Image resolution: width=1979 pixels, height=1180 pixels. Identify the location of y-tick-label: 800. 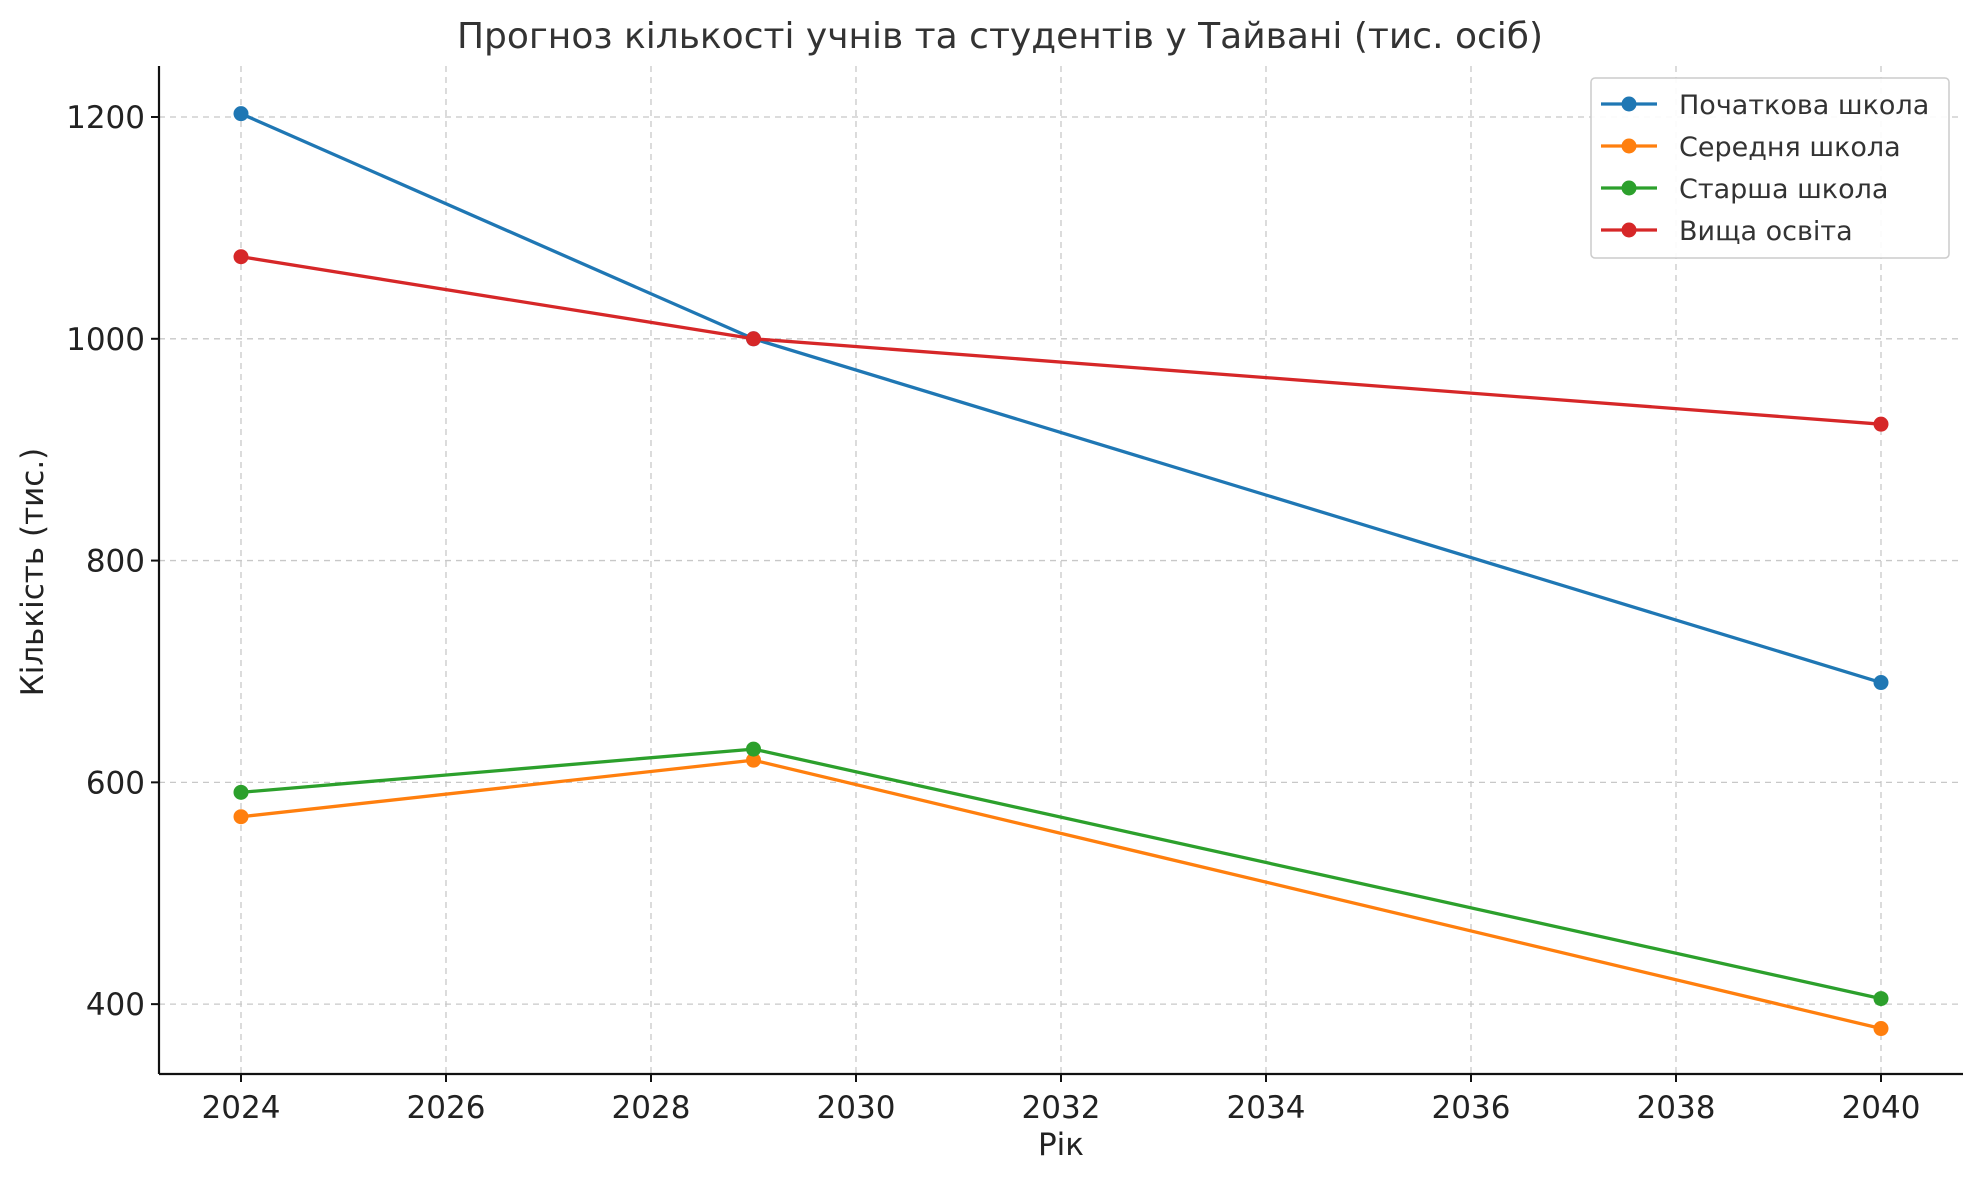
(115, 562).